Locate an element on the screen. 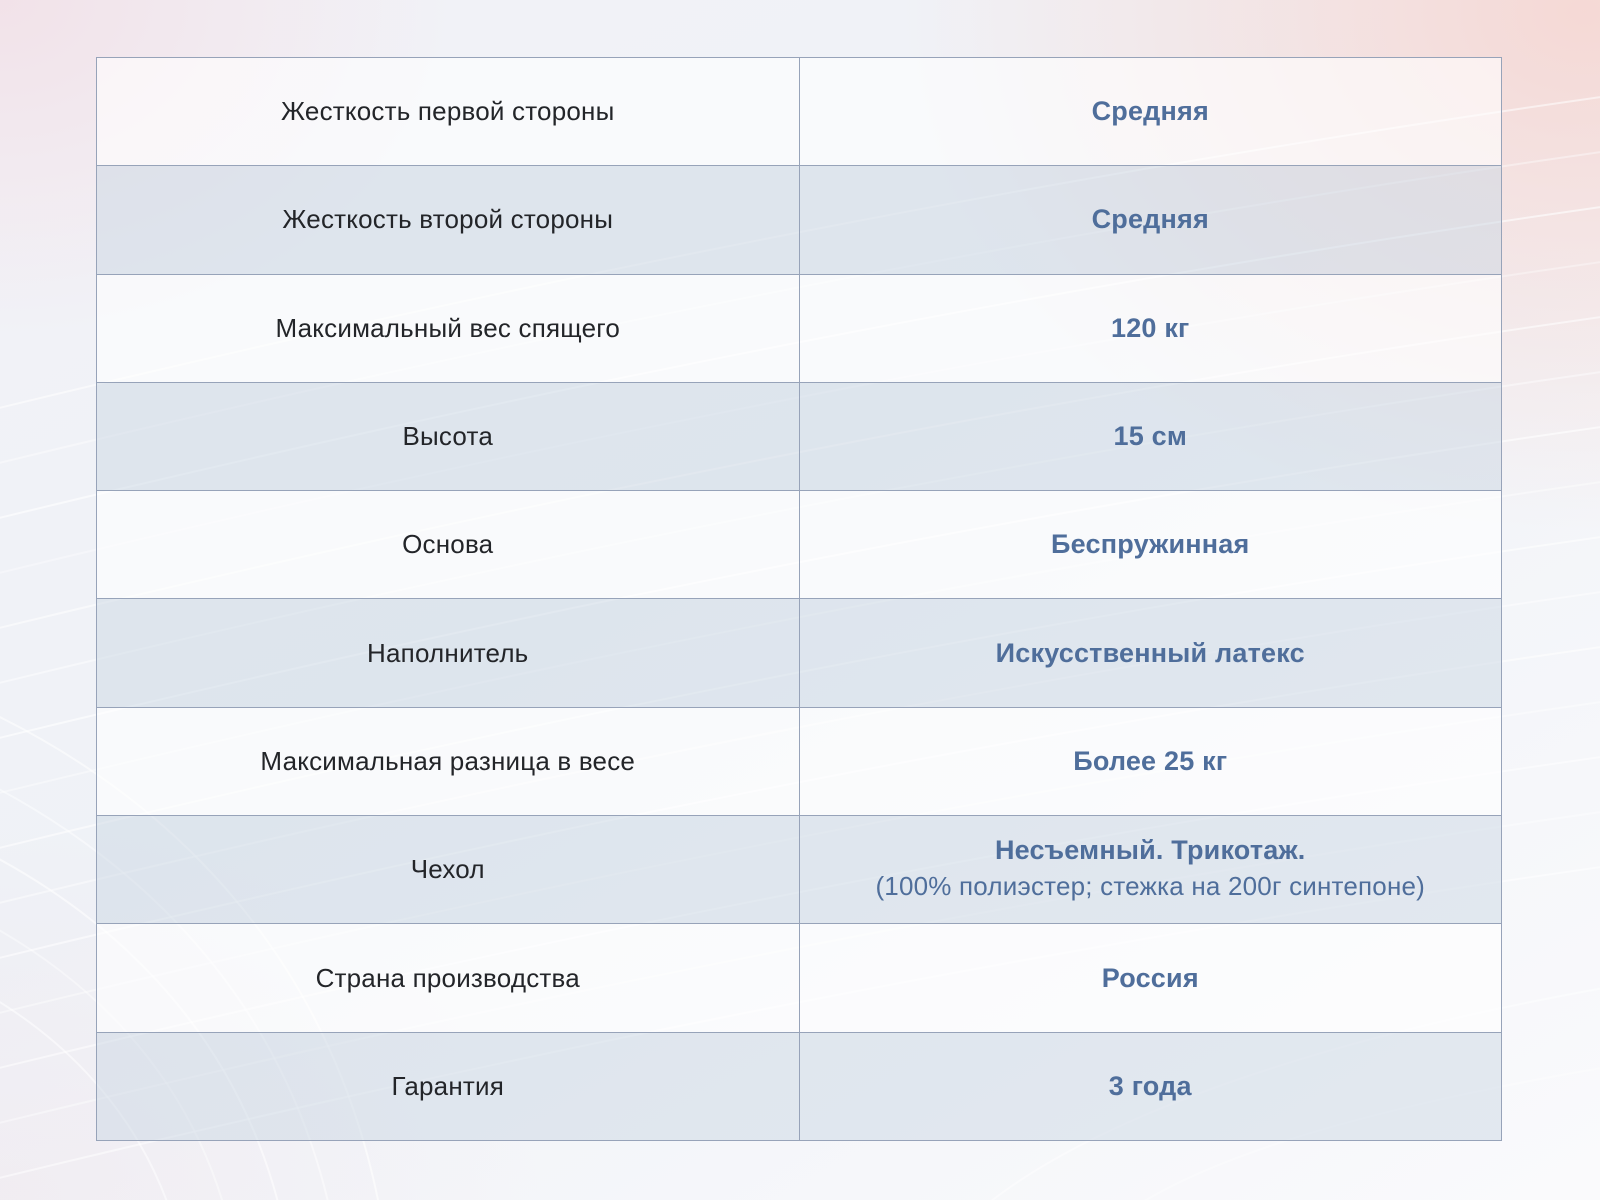 The height and width of the screenshot is (1200, 1600). spec-label: Максимальная разница в весе is located at coordinates (448, 761).